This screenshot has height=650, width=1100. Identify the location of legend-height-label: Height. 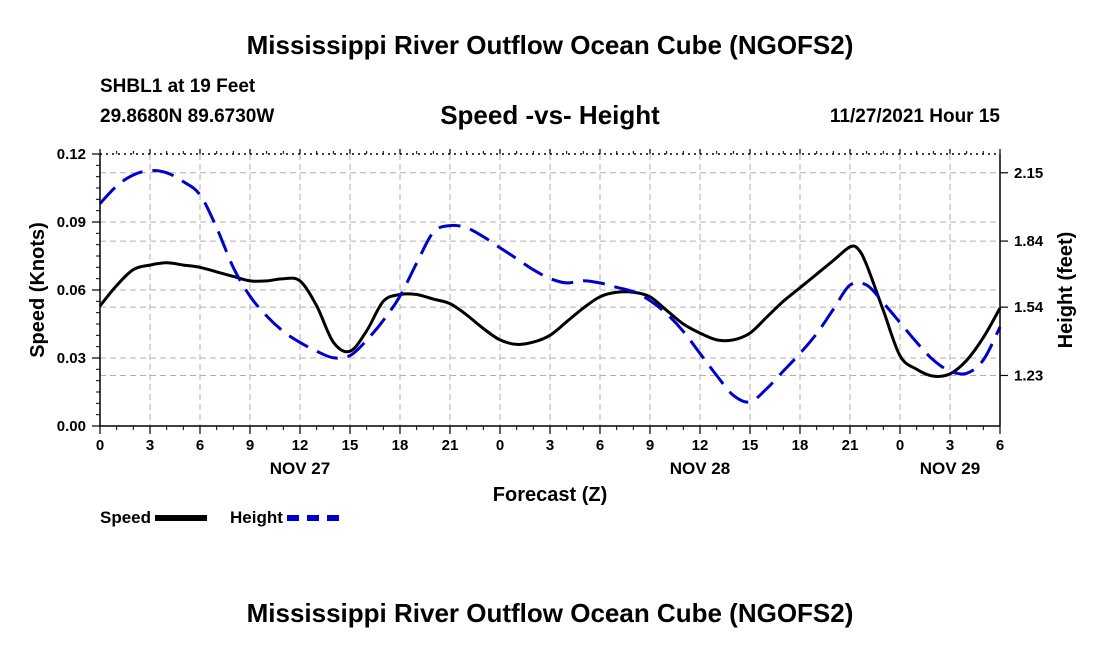
(256, 517).